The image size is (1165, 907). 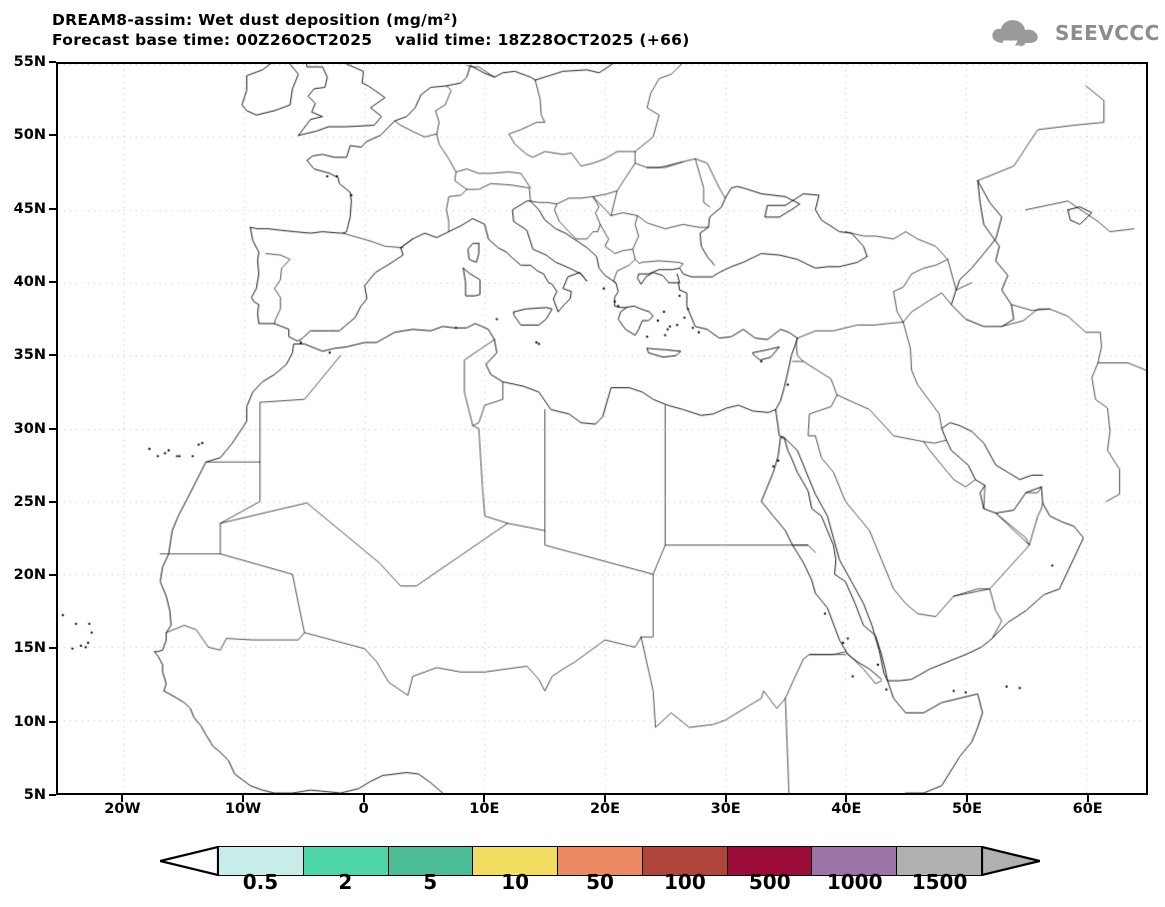 What do you see at coordinates (29, 721) in the screenshot?
I see `y-tick-label: 10N` at bounding box center [29, 721].